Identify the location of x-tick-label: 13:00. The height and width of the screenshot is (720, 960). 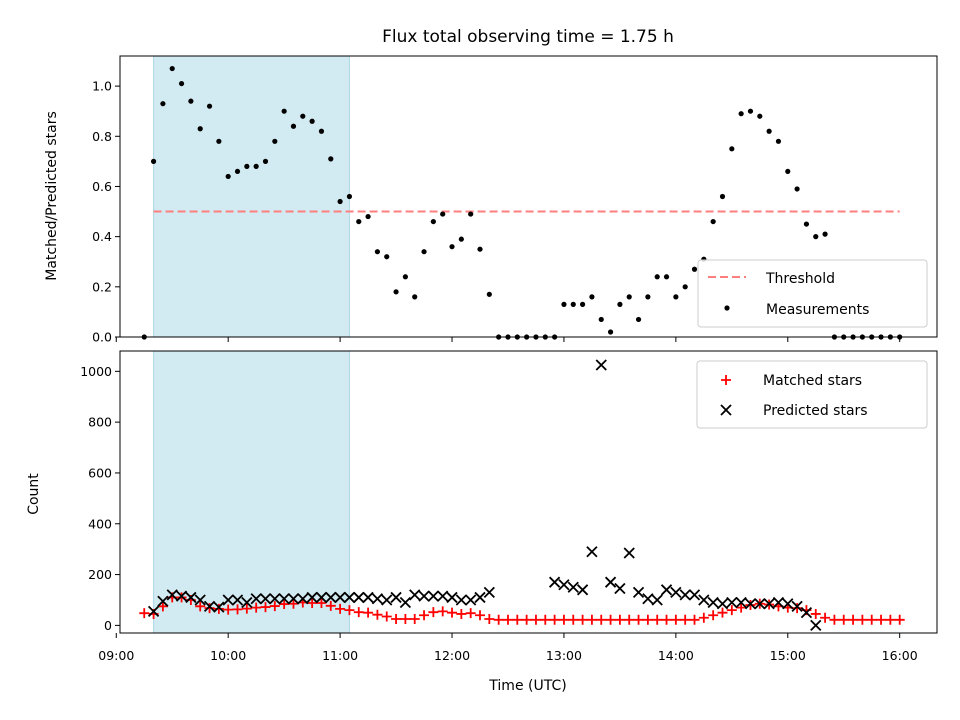
(564, 655).